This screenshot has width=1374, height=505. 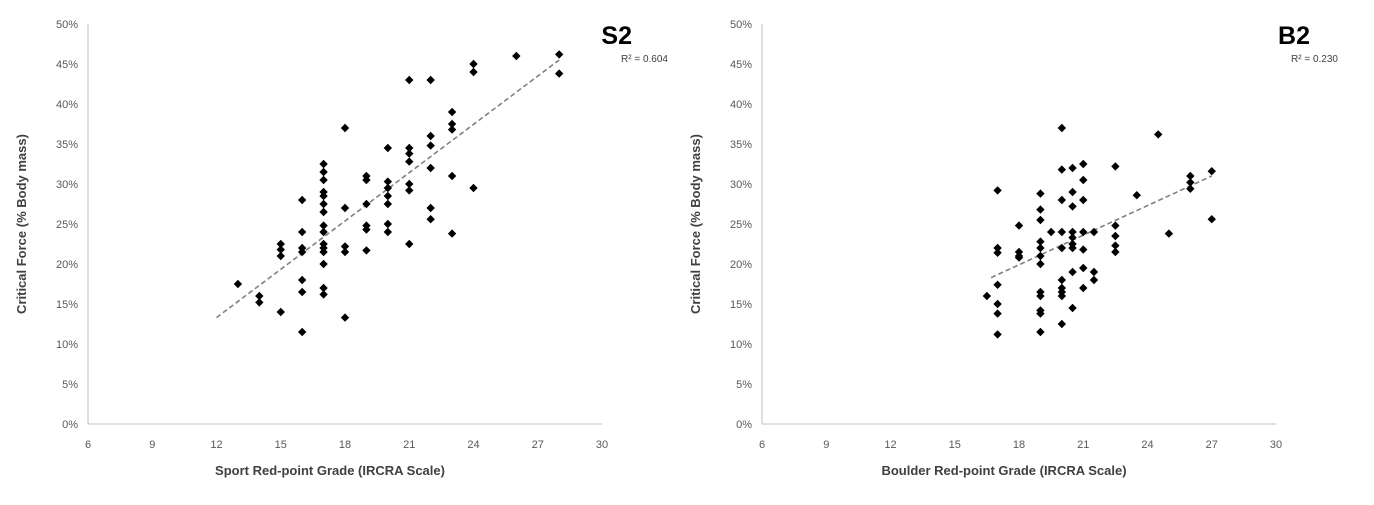 What do you see at coordinates (1101, 227) in the screenshot?
I see `trend-line` at bounding box center [1101, 227].